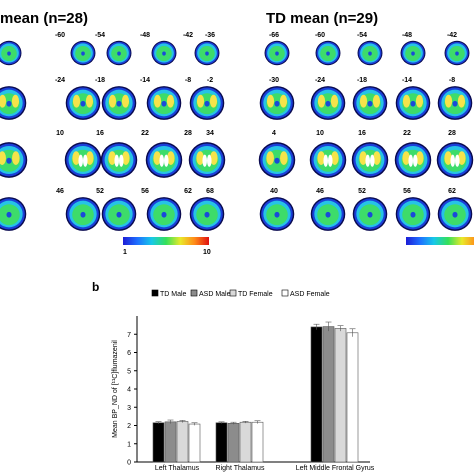  I want to click on y-axis-label: Mean BP_ND of [¹¹C]flumazenil, so click(115, 389).